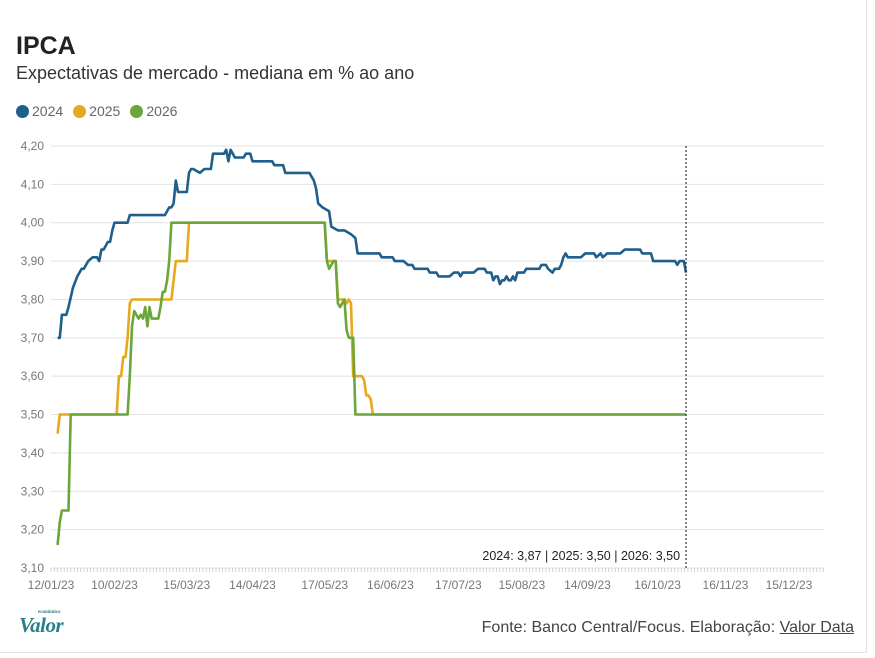 The height and width of the screenshot is (658, 875). I want to click on source-text: Fonte: Banco Central/Focus. Elaboração:, so click(630, 627).